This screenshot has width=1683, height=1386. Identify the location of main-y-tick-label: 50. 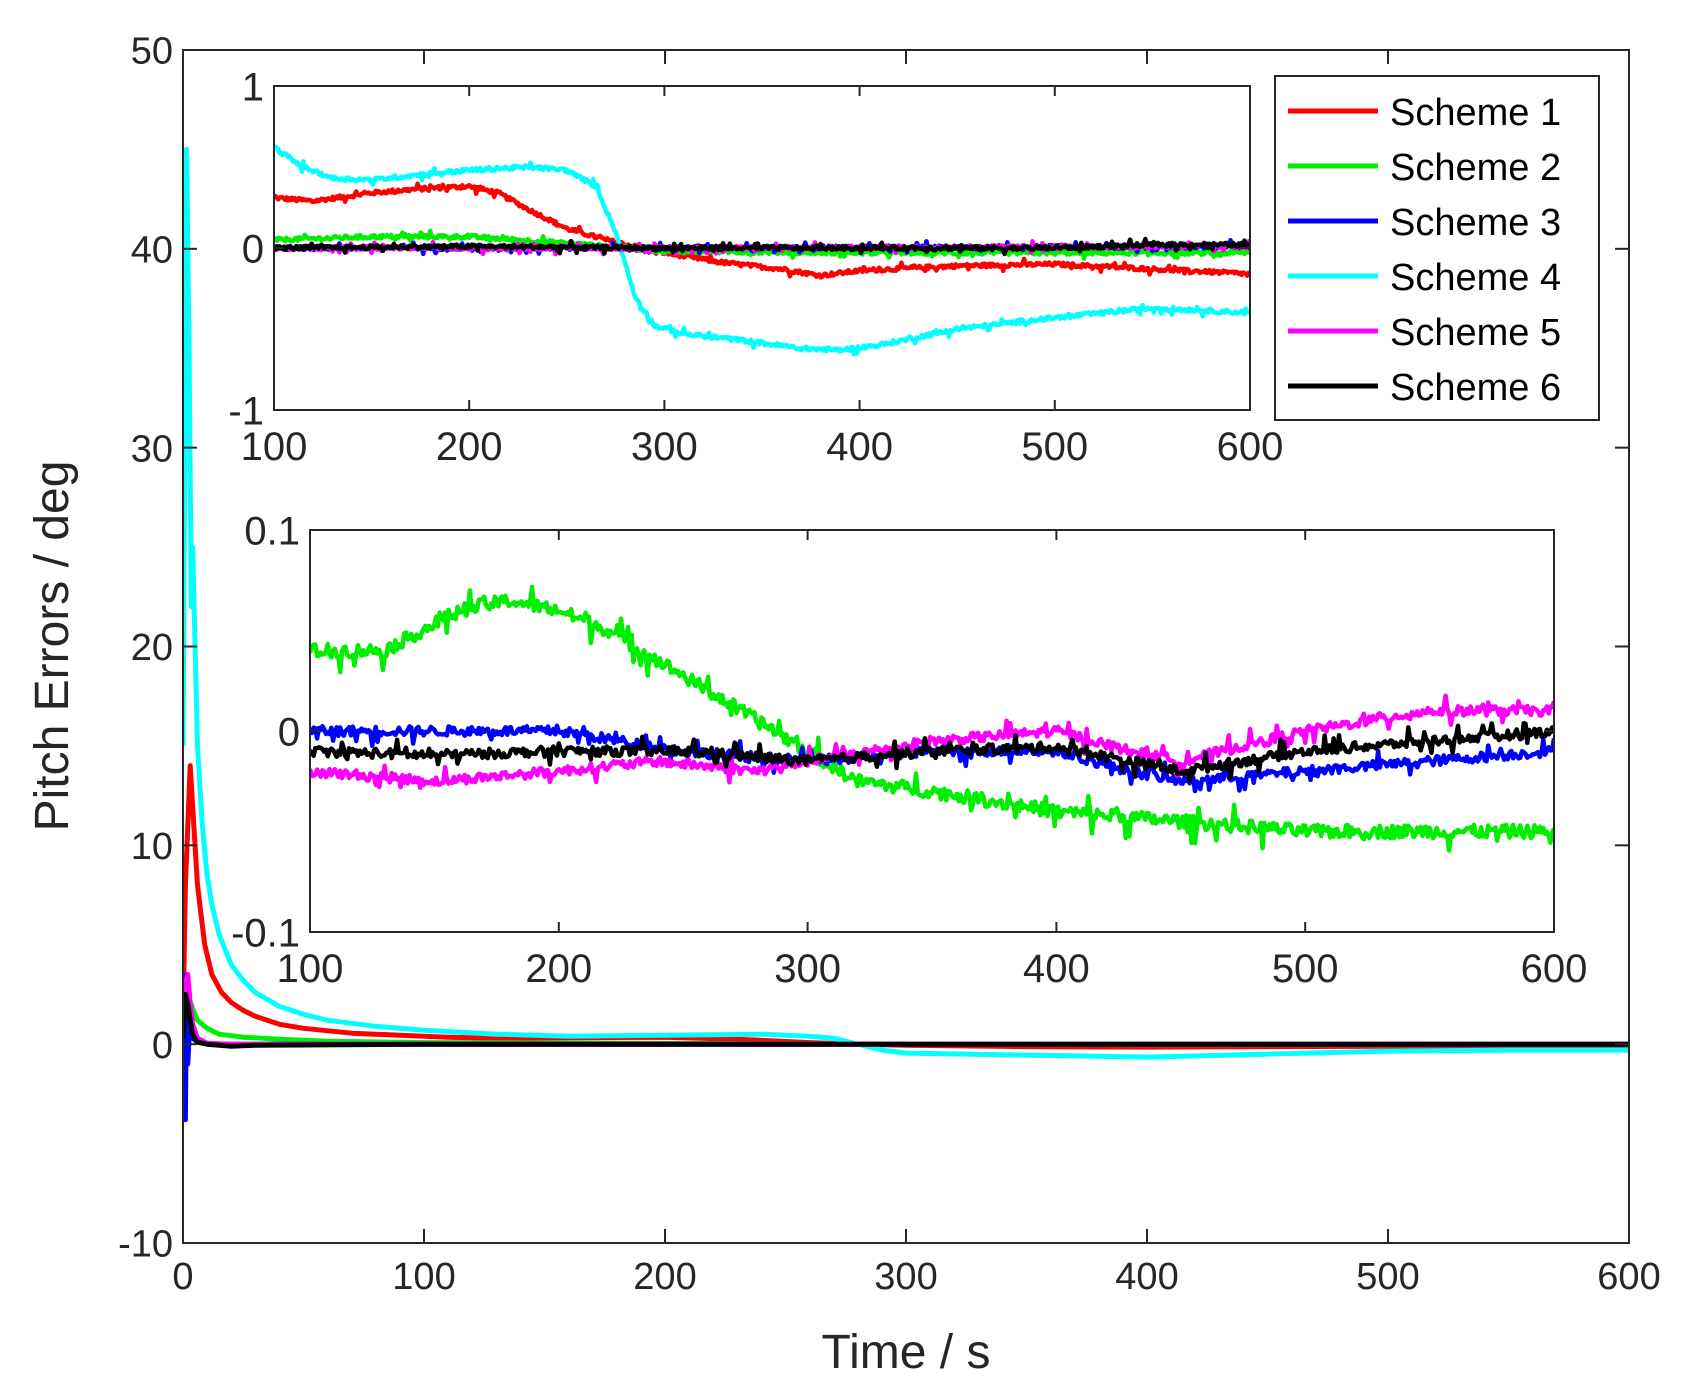
(152, 52).